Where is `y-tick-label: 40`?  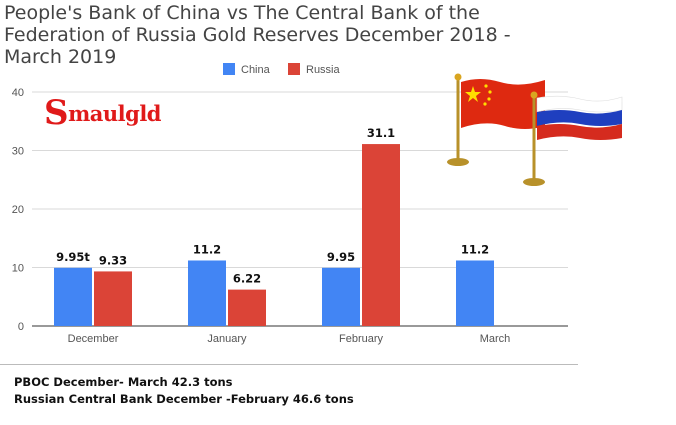 y-tick-label: 40 is located at coordinates (18, 93).